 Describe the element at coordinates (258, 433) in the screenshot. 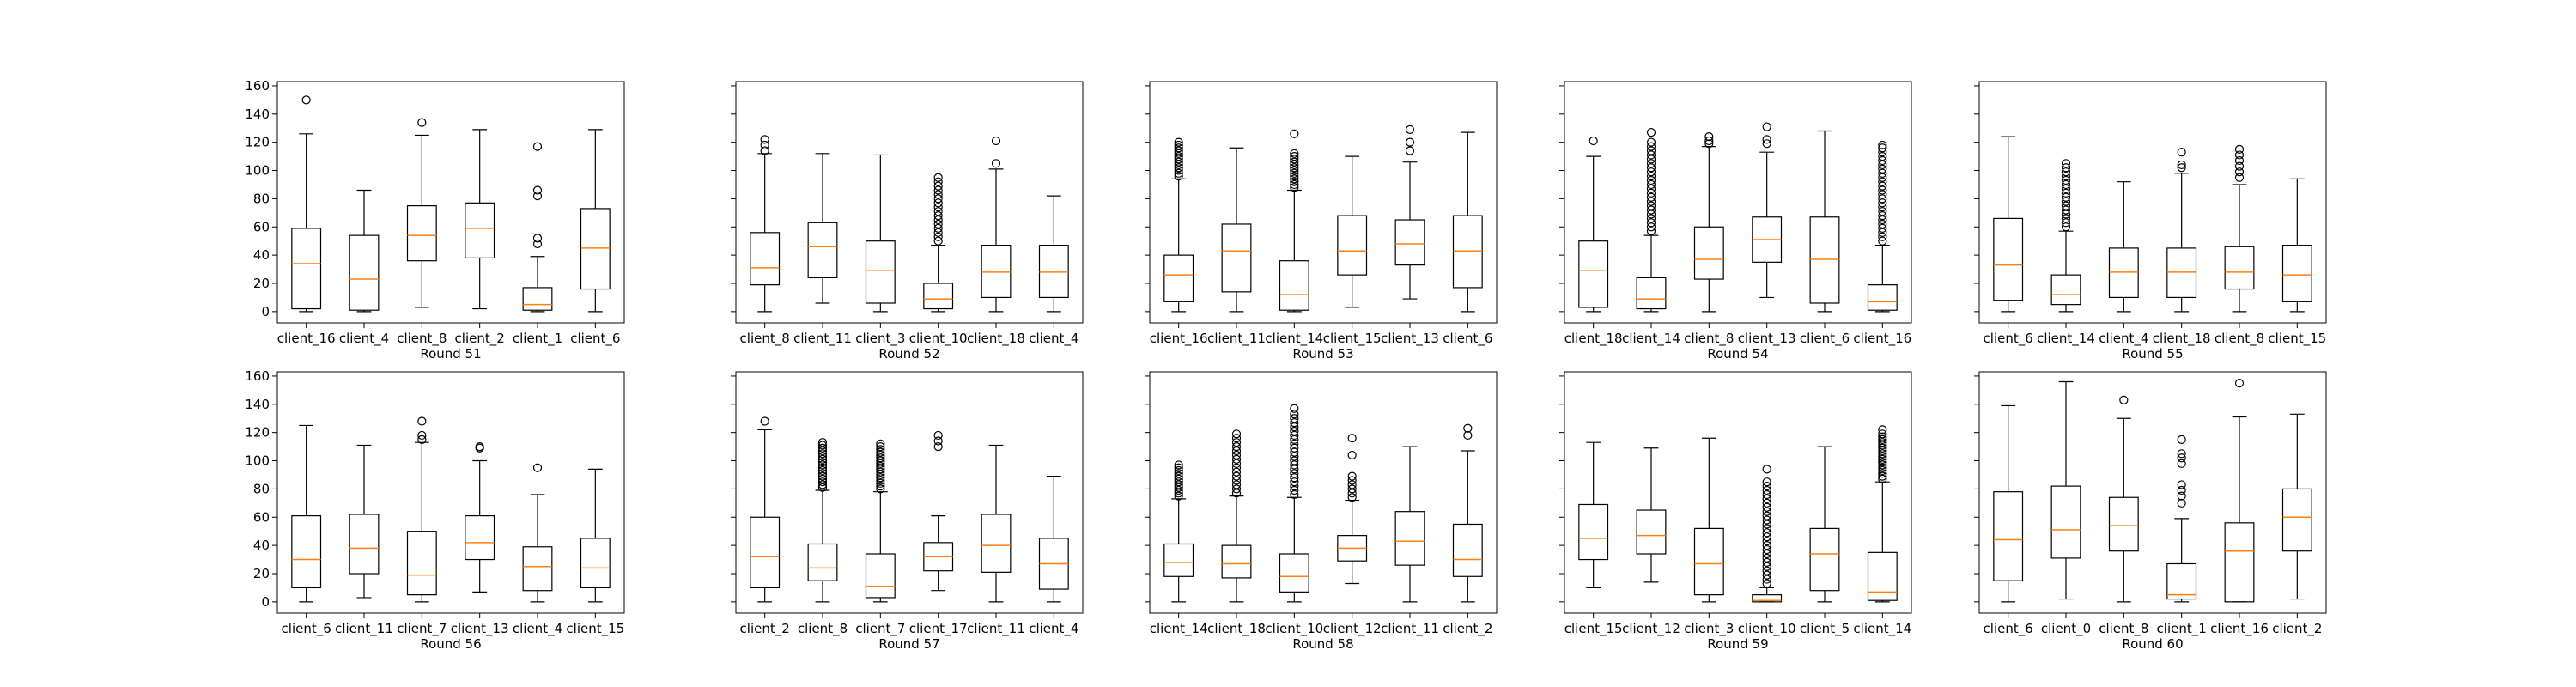

I see `y-tick-label: 120` at that location.